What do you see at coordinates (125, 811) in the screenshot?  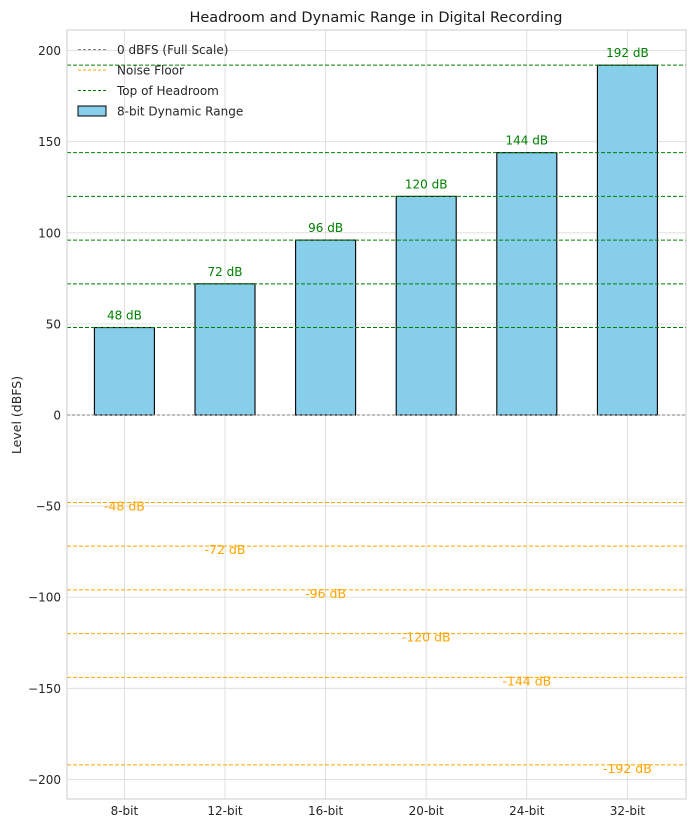 I see `x-tick-label-8-bit: 8-bit` at bounding box center [125, 811].